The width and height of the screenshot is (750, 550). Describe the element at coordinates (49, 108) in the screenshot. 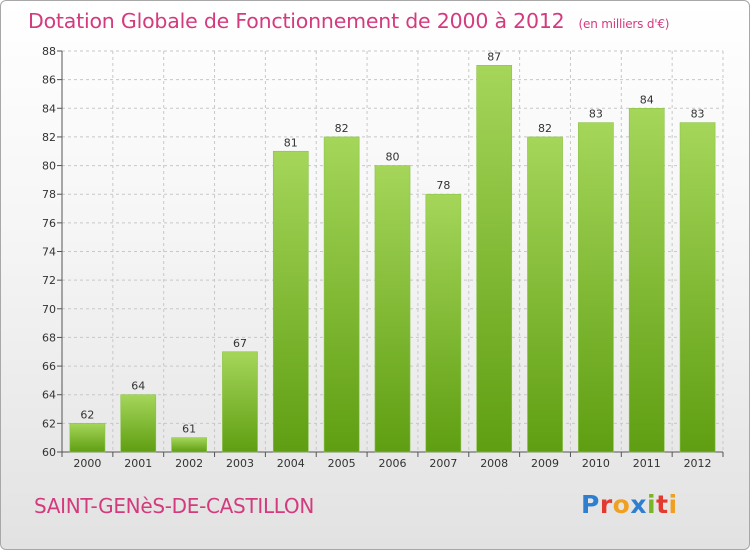

I see `y-tick-label: 84` at that location.